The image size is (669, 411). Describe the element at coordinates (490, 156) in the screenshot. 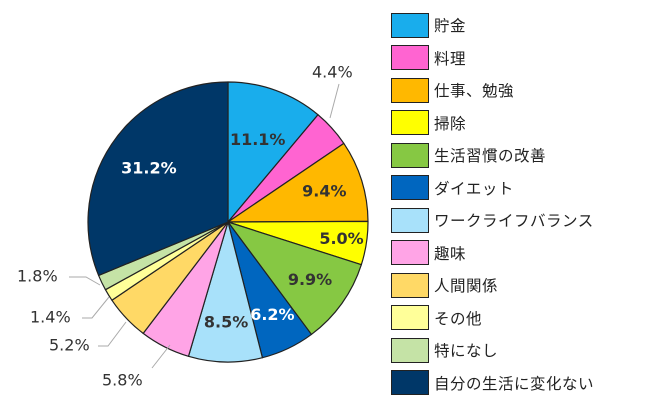

I see `legend-label: 生活習慣の改善` at that location.